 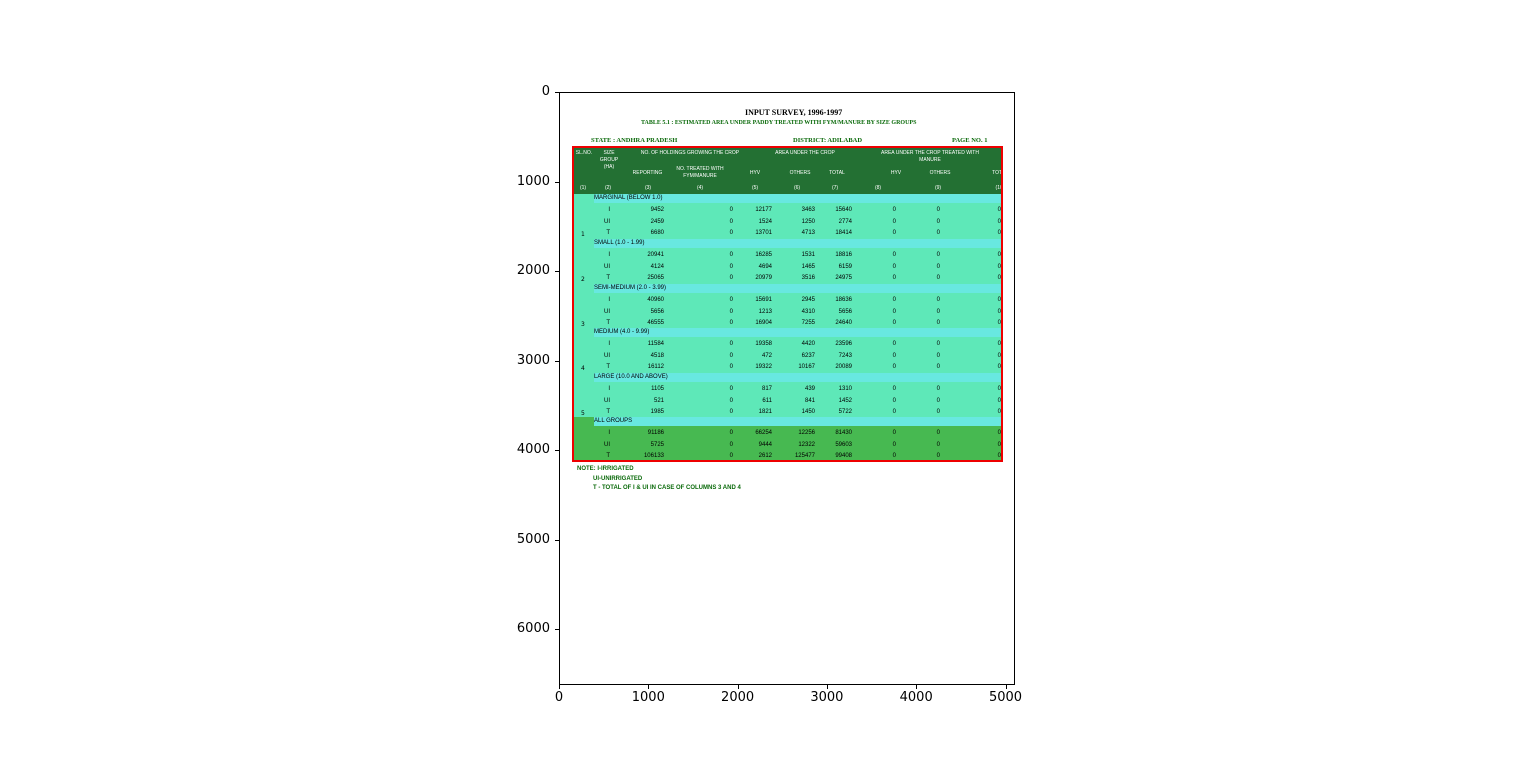 What do you see at coordinates (806, 367) in the screenshot?
I see `table-cell: 10167` at bounding box center [806, 367].